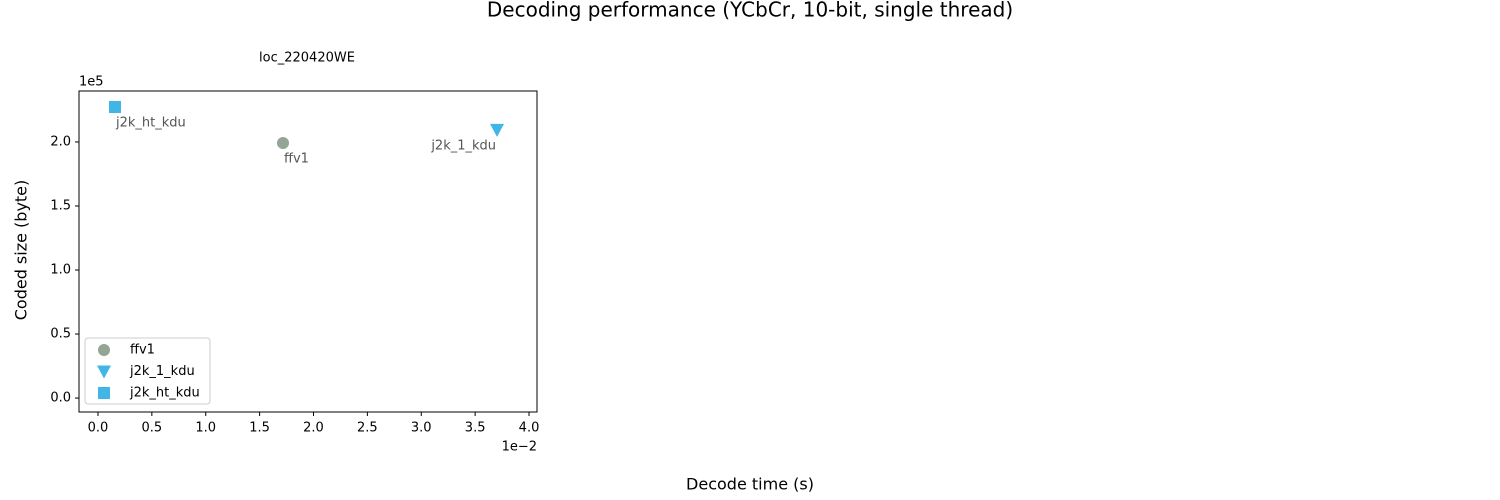 This screenshot has height=500, width=1500. I want to click on x-axis-label: Decode time (s), so click(750, 484).